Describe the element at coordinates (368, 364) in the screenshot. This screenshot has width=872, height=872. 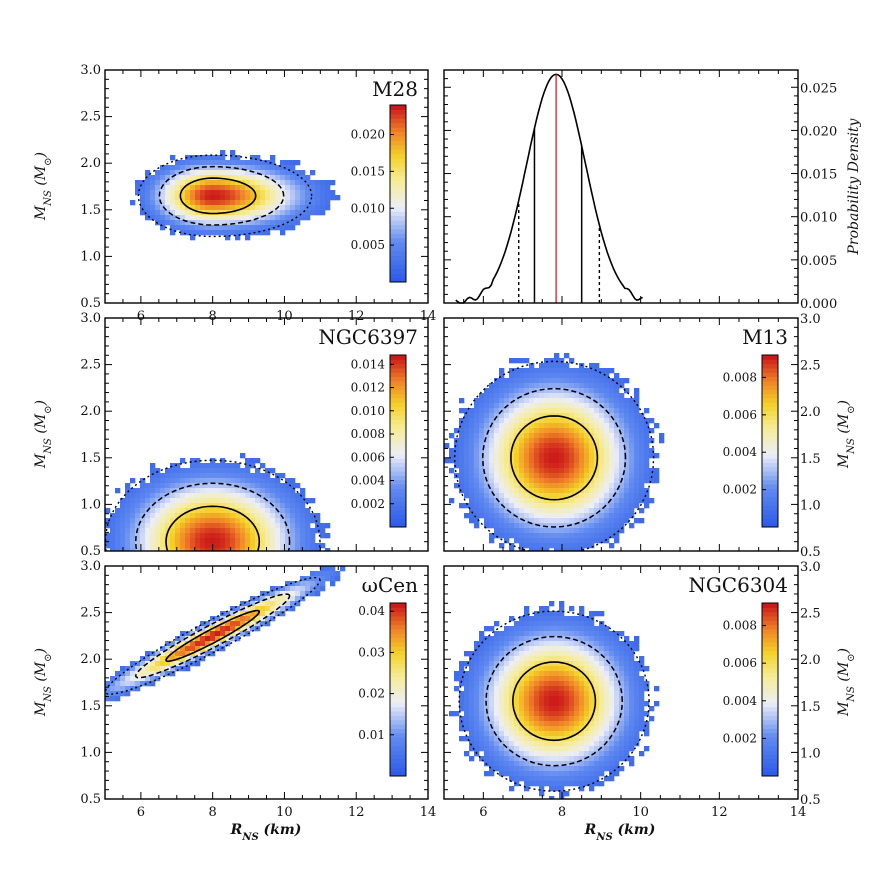
I see `panel-ngc6397-colorbar-tick-label: 0.014` at that location.